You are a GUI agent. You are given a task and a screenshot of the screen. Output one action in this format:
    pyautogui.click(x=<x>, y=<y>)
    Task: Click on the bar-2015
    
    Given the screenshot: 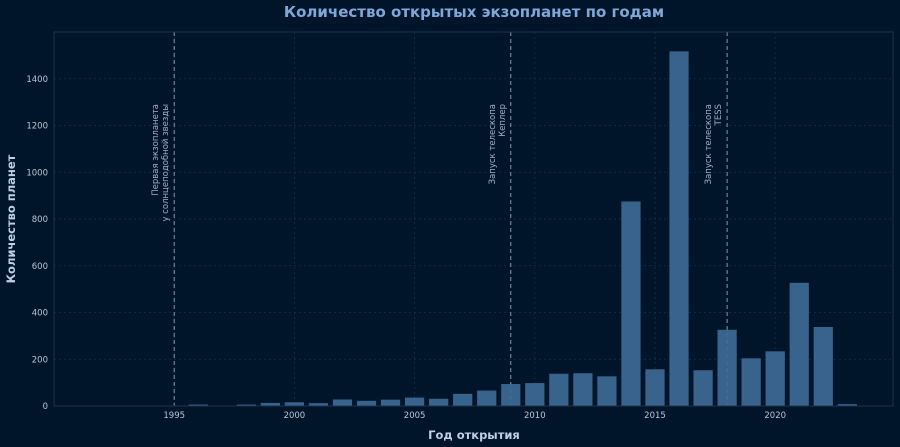 What is the action you would take?
    pyautogui.click(x=655, y=387)
    